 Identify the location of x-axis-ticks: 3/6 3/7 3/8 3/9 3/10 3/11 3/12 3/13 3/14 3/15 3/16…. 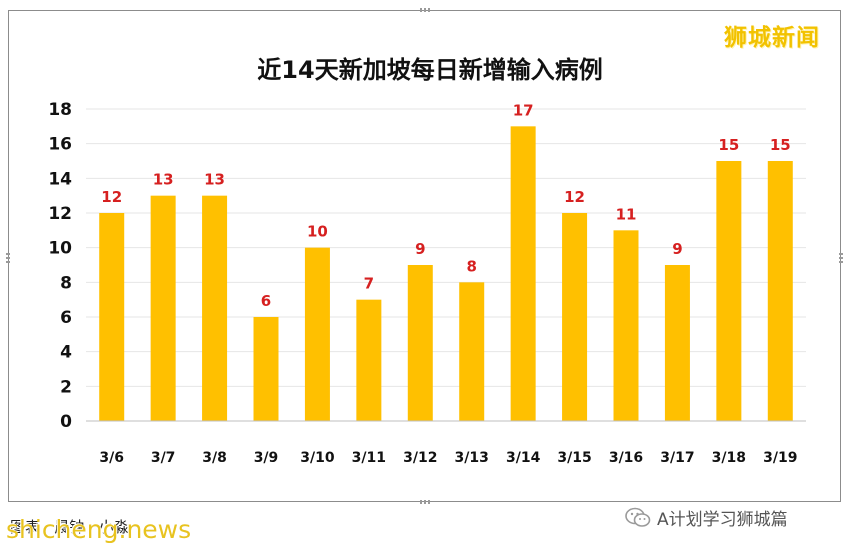
(448, 458).